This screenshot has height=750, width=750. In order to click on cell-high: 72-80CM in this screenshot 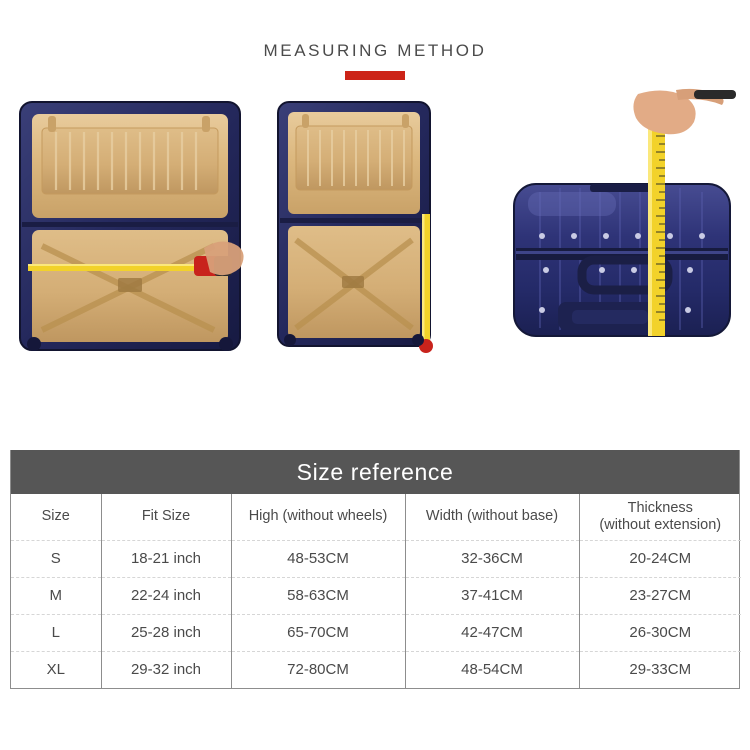, I will do `click(317, 669)`.